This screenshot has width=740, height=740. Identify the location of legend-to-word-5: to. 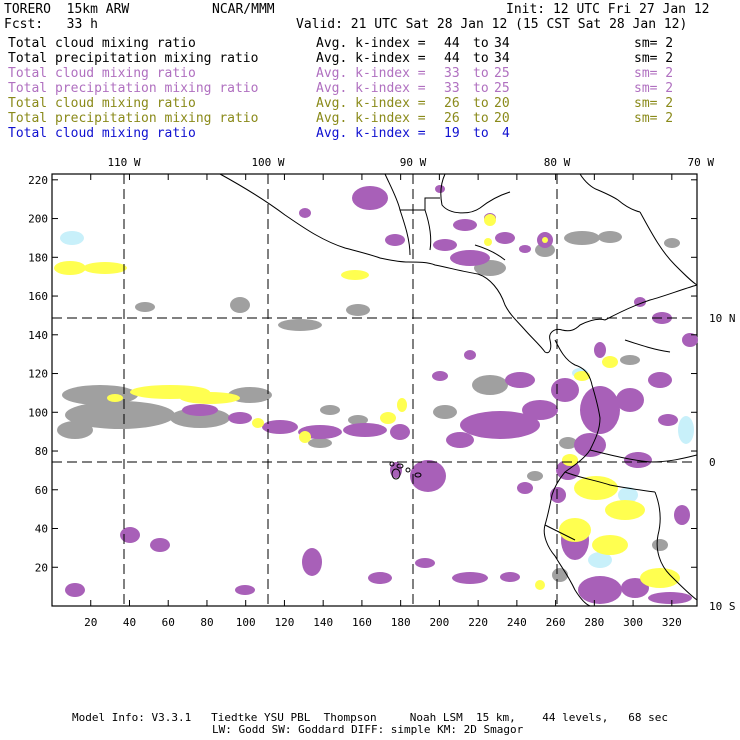
(481, 118).